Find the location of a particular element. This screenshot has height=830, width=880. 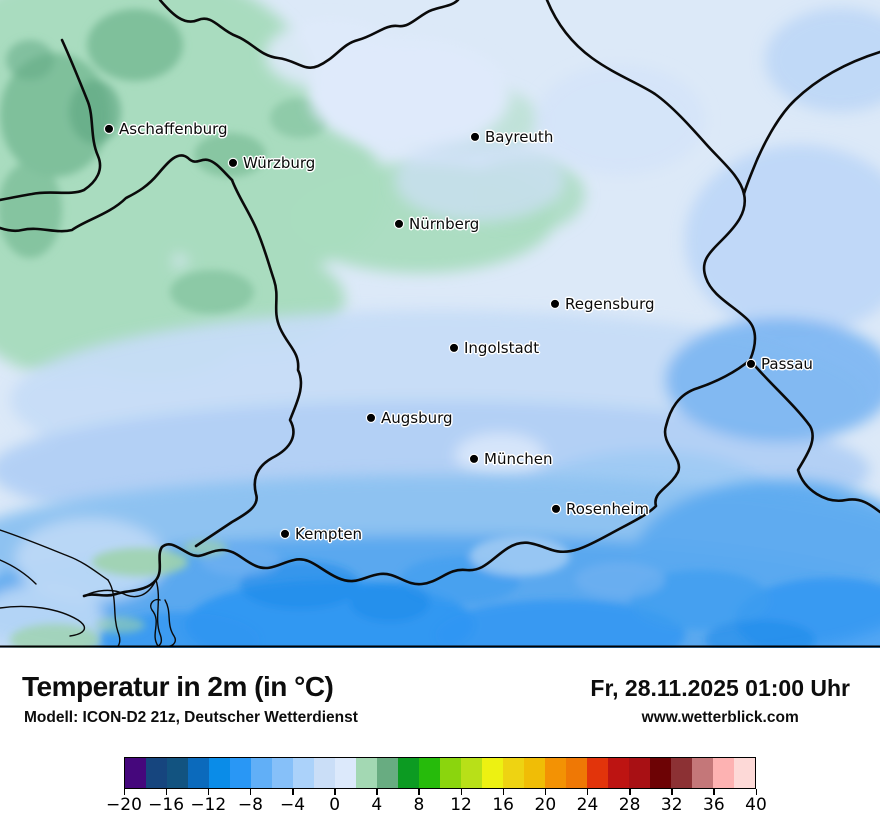

legend-tick-label: 24 is located at coordinates (587, 805).